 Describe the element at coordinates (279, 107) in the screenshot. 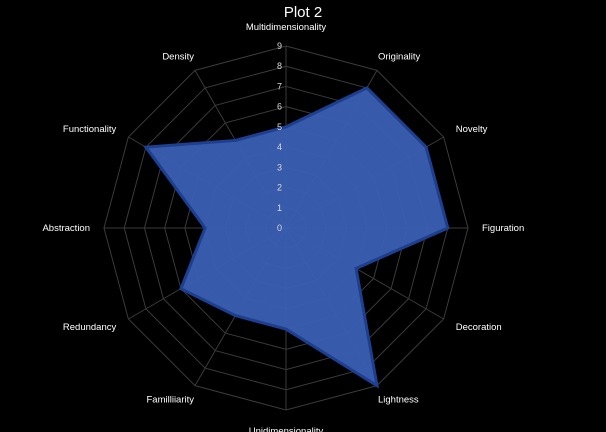

I see `tick-label-6: 6` at that location.